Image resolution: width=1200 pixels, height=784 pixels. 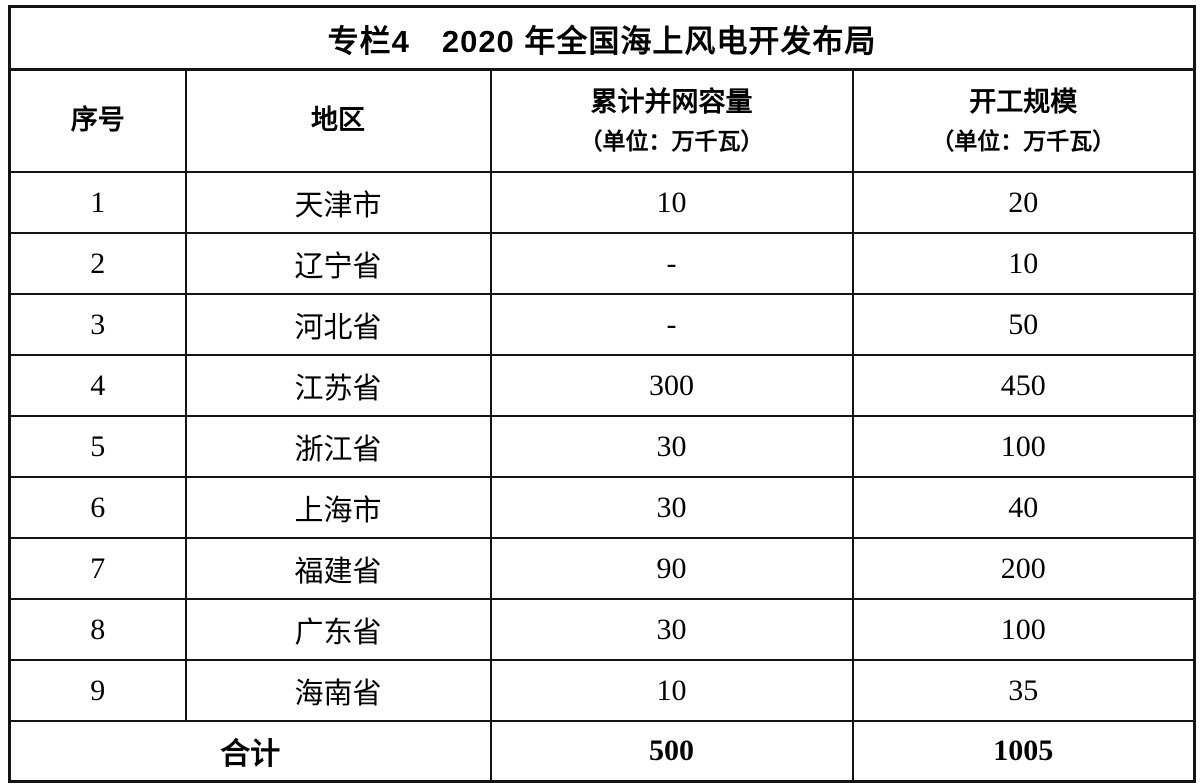 I want to click on row-scale: 200, so click(x=1023, y=568).